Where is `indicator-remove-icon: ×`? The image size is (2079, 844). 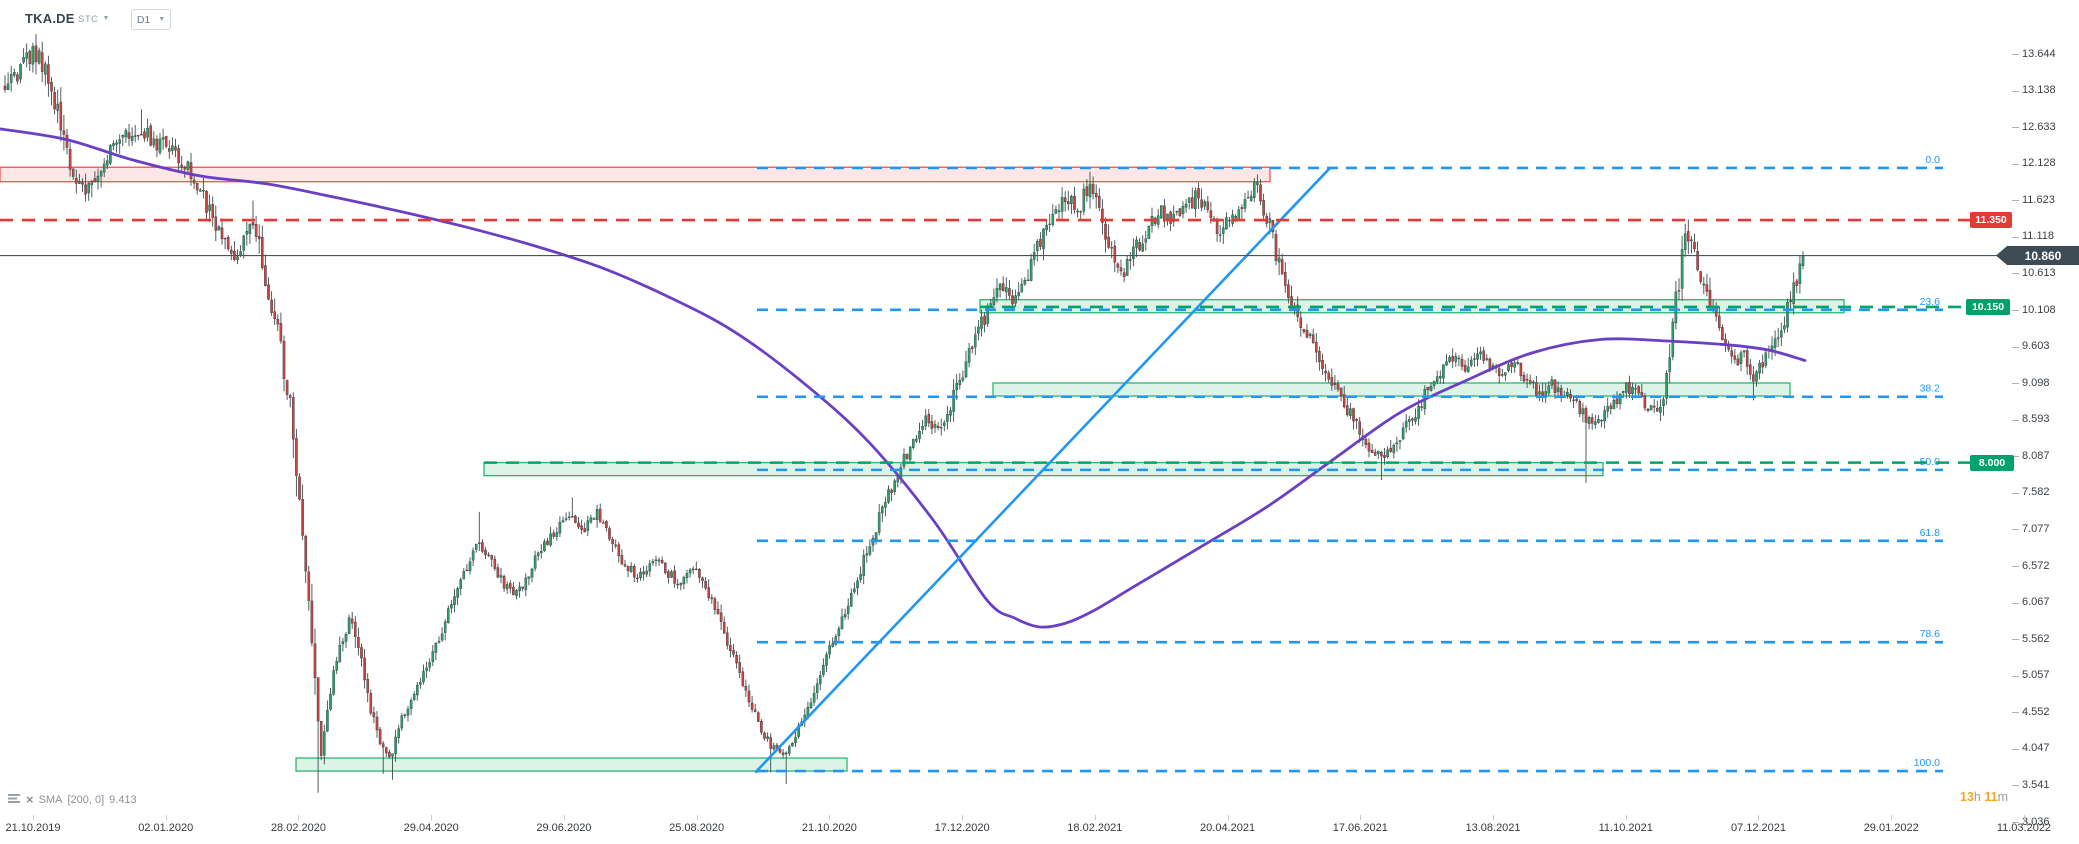 indicator-remove-icon: × is located at coordinates (30, 799).